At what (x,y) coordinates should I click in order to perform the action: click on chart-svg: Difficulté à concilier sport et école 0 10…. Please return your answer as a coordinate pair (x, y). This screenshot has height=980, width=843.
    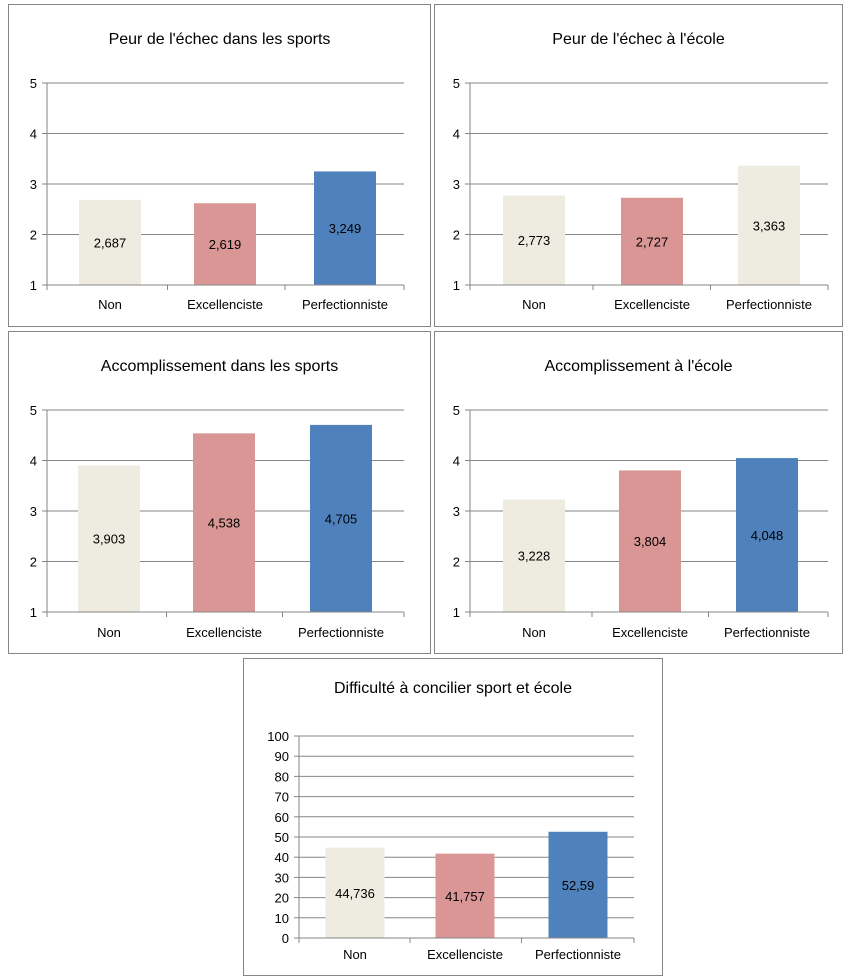
    Looking at the image, I should click on (451, 821).